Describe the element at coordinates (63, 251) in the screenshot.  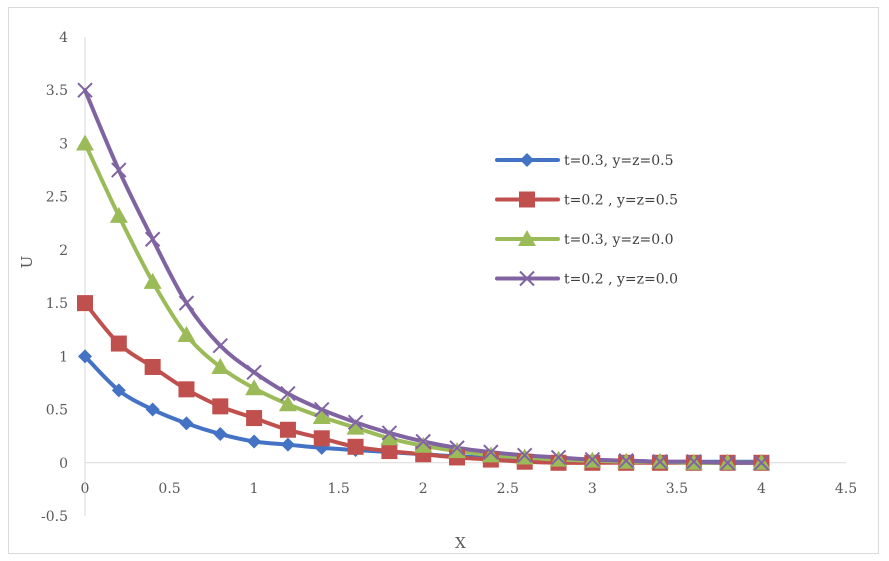
I see `y-tick-label: 2` at that location.